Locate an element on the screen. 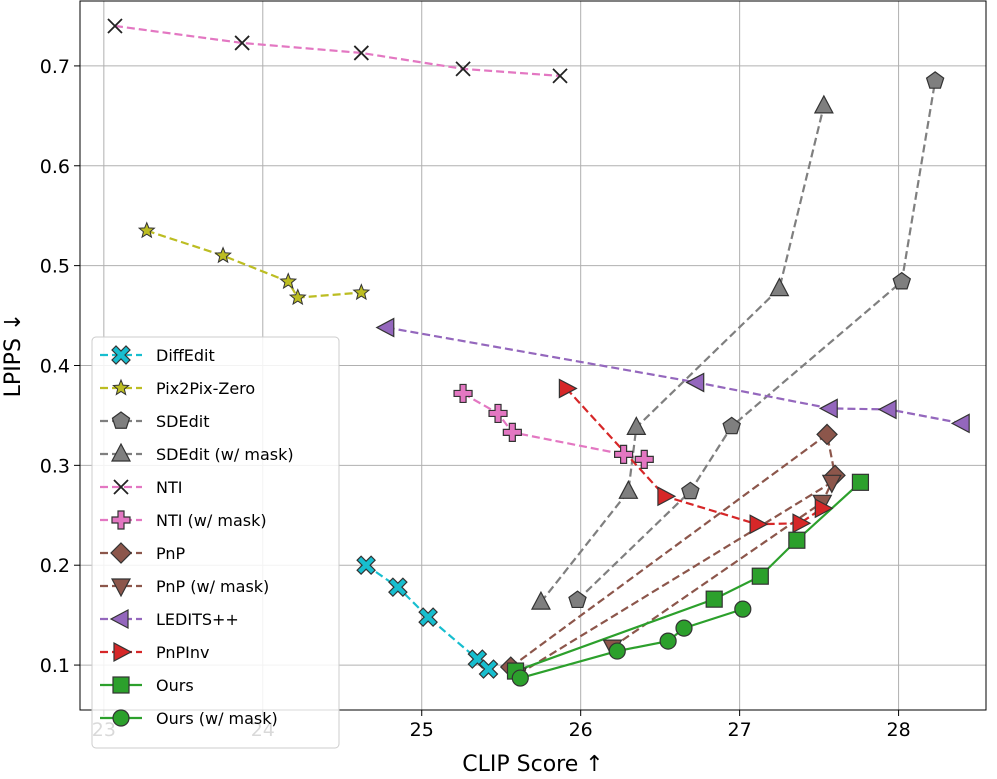 This screenshot has width=997, height=779. legend-marker-nti-w-mask is located at coordinates (121, 520).